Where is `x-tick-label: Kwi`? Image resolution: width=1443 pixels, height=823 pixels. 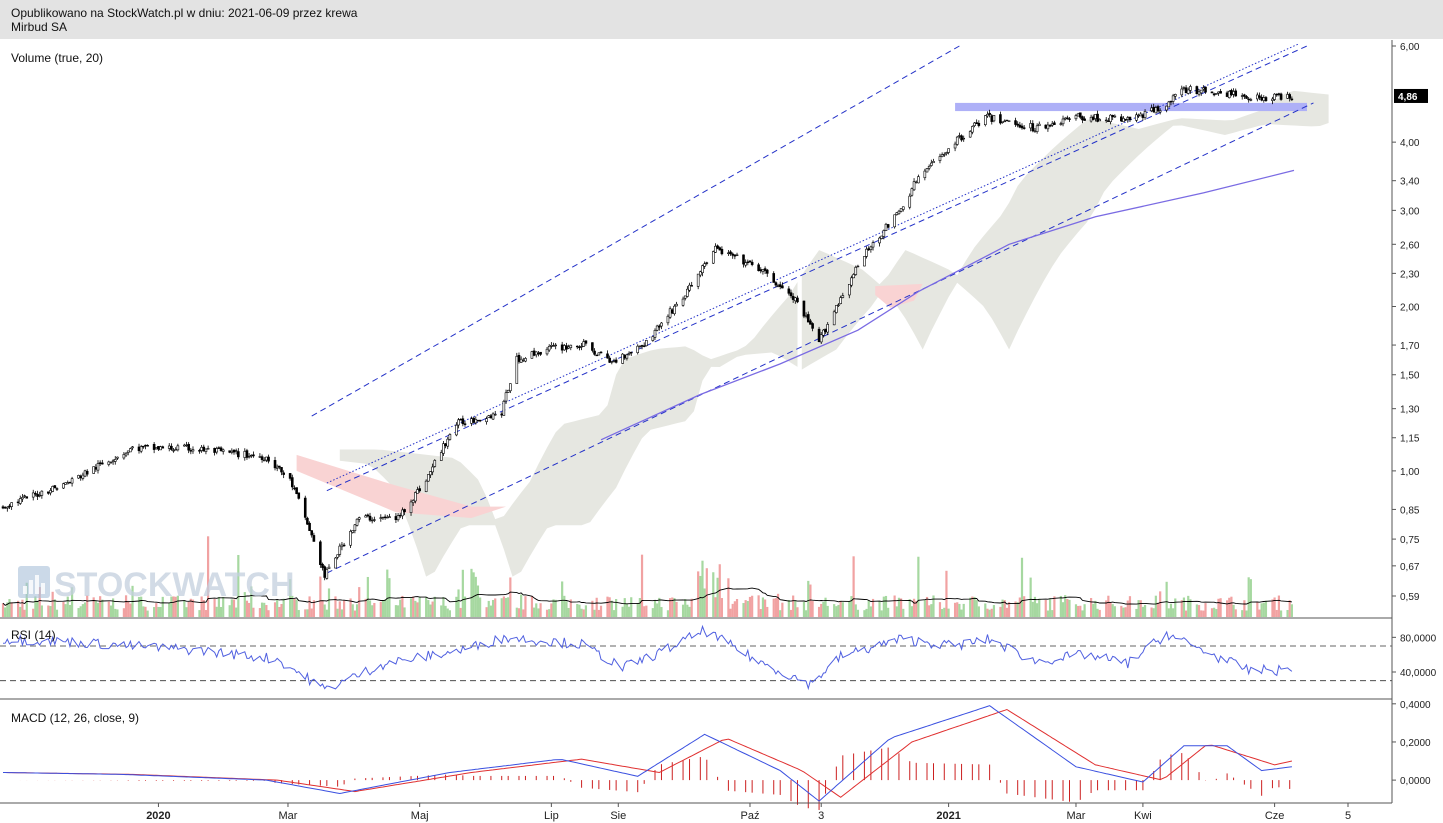 x-tick-label: Kwi is located at coordinates (1143, 816).